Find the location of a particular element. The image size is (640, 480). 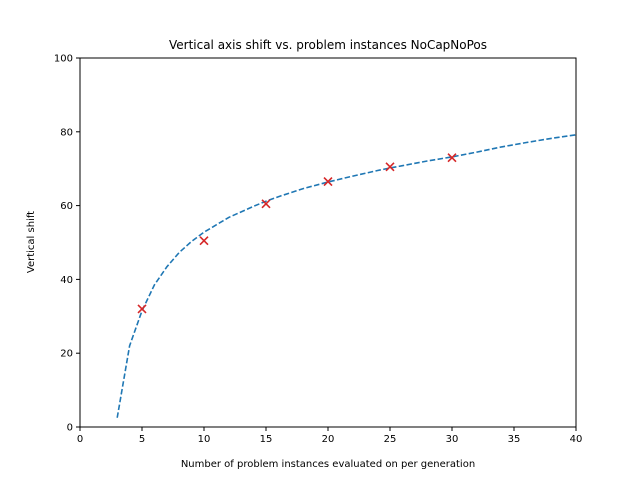

y-tick-label: 40 is located at coordinates (66, 280).